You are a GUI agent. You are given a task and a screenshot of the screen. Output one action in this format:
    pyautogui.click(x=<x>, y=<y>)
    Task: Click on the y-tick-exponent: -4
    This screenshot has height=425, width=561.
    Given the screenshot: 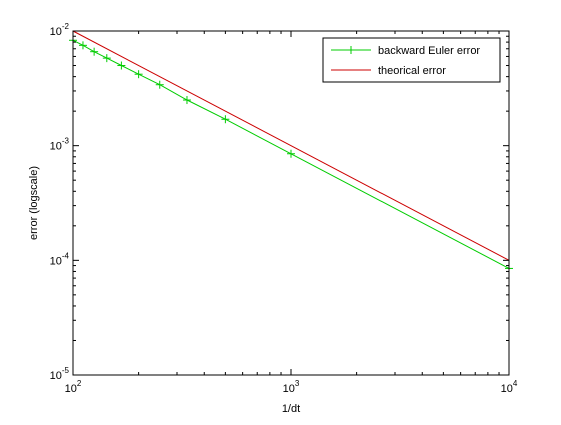 What is the action you would take?
    pyautogui.click(x=66, y=255)
    